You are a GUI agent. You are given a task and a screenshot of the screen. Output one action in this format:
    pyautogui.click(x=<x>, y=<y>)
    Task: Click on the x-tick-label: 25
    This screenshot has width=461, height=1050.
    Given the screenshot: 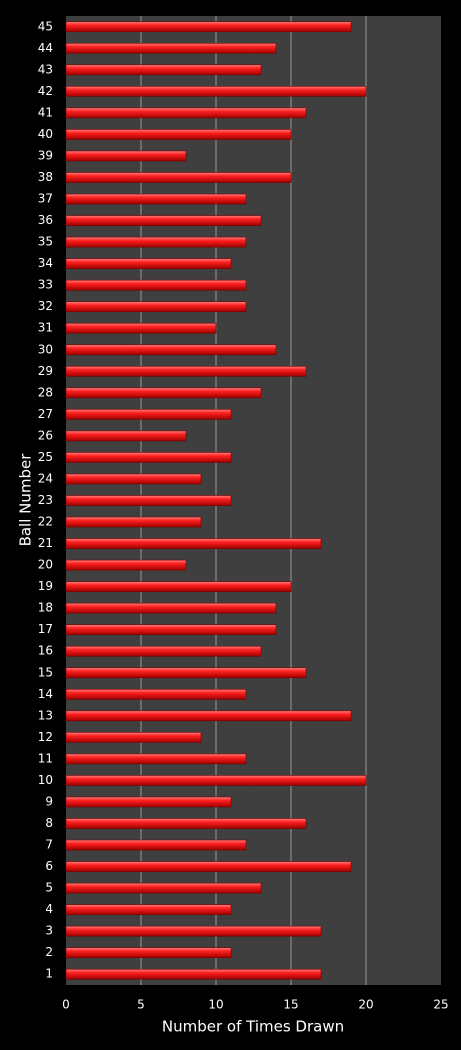 What is the action you would take?
    pyautogui.click(x=440, y=1005)
    